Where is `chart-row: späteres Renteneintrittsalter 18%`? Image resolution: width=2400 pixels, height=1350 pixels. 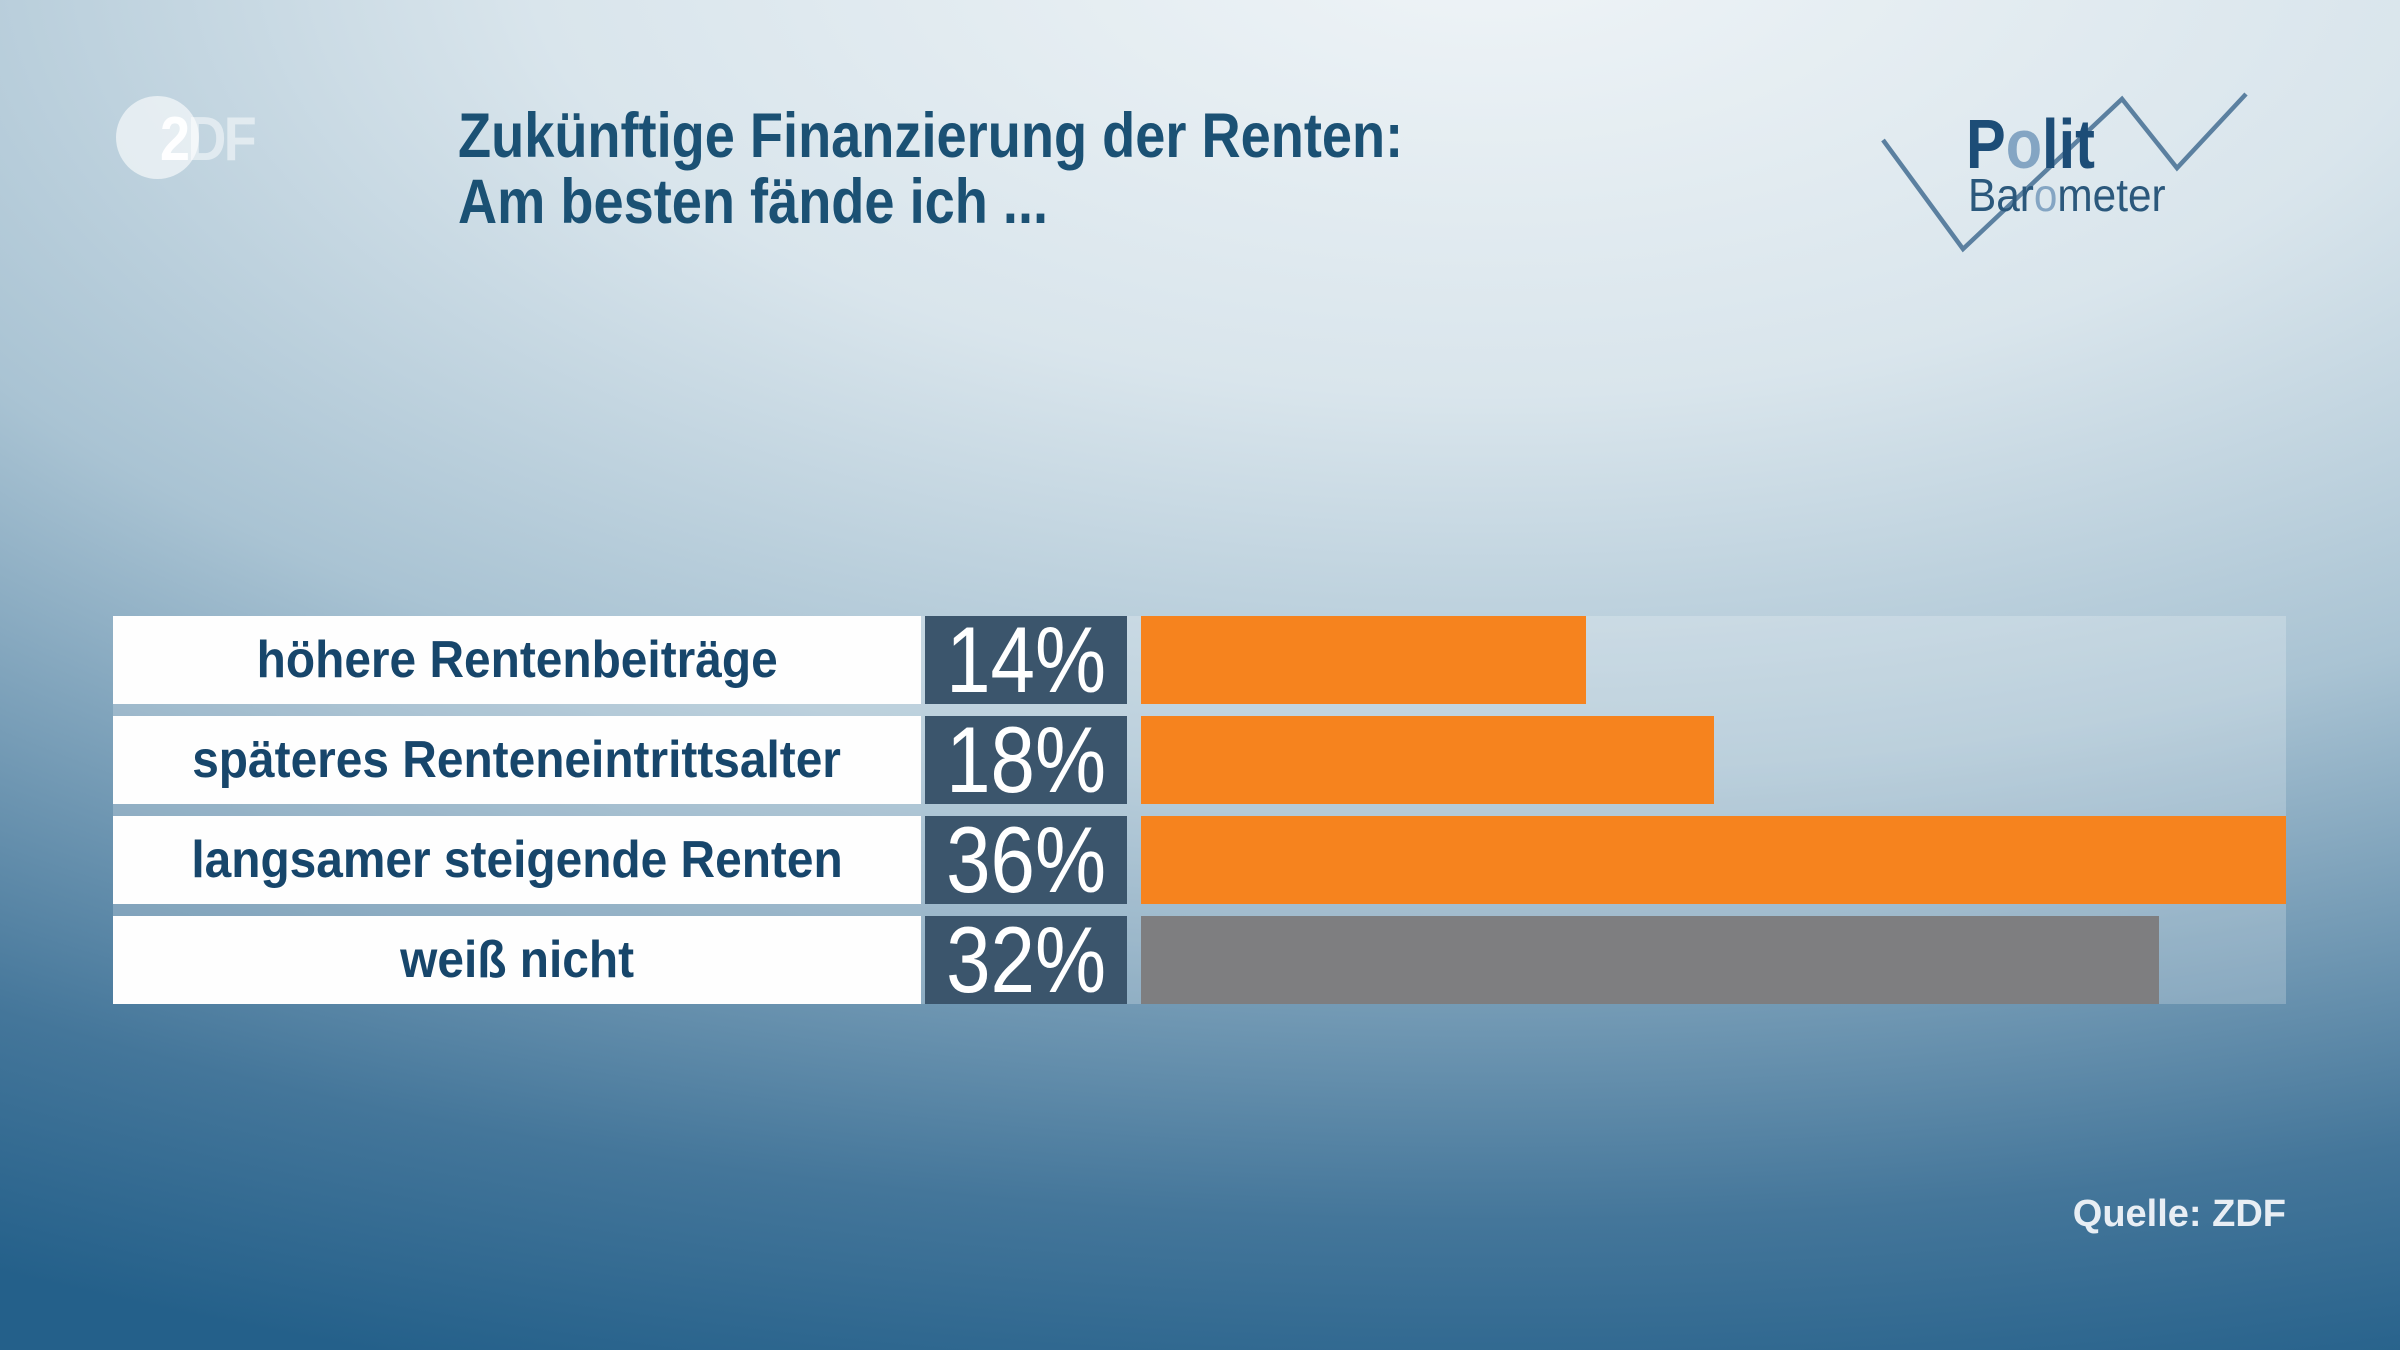
chart-row: späteres Renteneintrittsalter 18% is located at coordinates (1200, 759).